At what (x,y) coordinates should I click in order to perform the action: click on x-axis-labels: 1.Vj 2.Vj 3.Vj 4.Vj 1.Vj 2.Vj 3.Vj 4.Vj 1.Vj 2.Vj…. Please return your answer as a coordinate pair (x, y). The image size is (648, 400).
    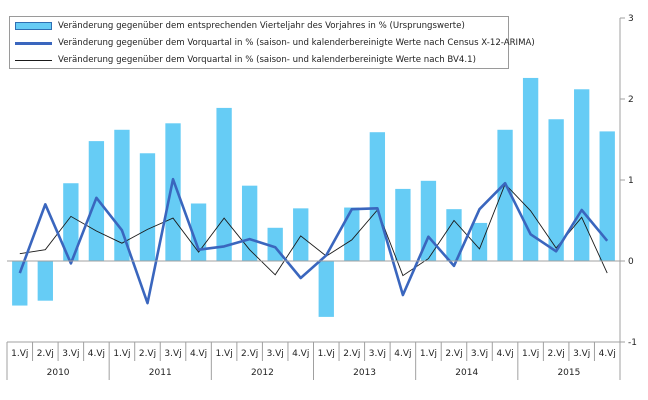
    Looking at the image, I should click on (313, 361).